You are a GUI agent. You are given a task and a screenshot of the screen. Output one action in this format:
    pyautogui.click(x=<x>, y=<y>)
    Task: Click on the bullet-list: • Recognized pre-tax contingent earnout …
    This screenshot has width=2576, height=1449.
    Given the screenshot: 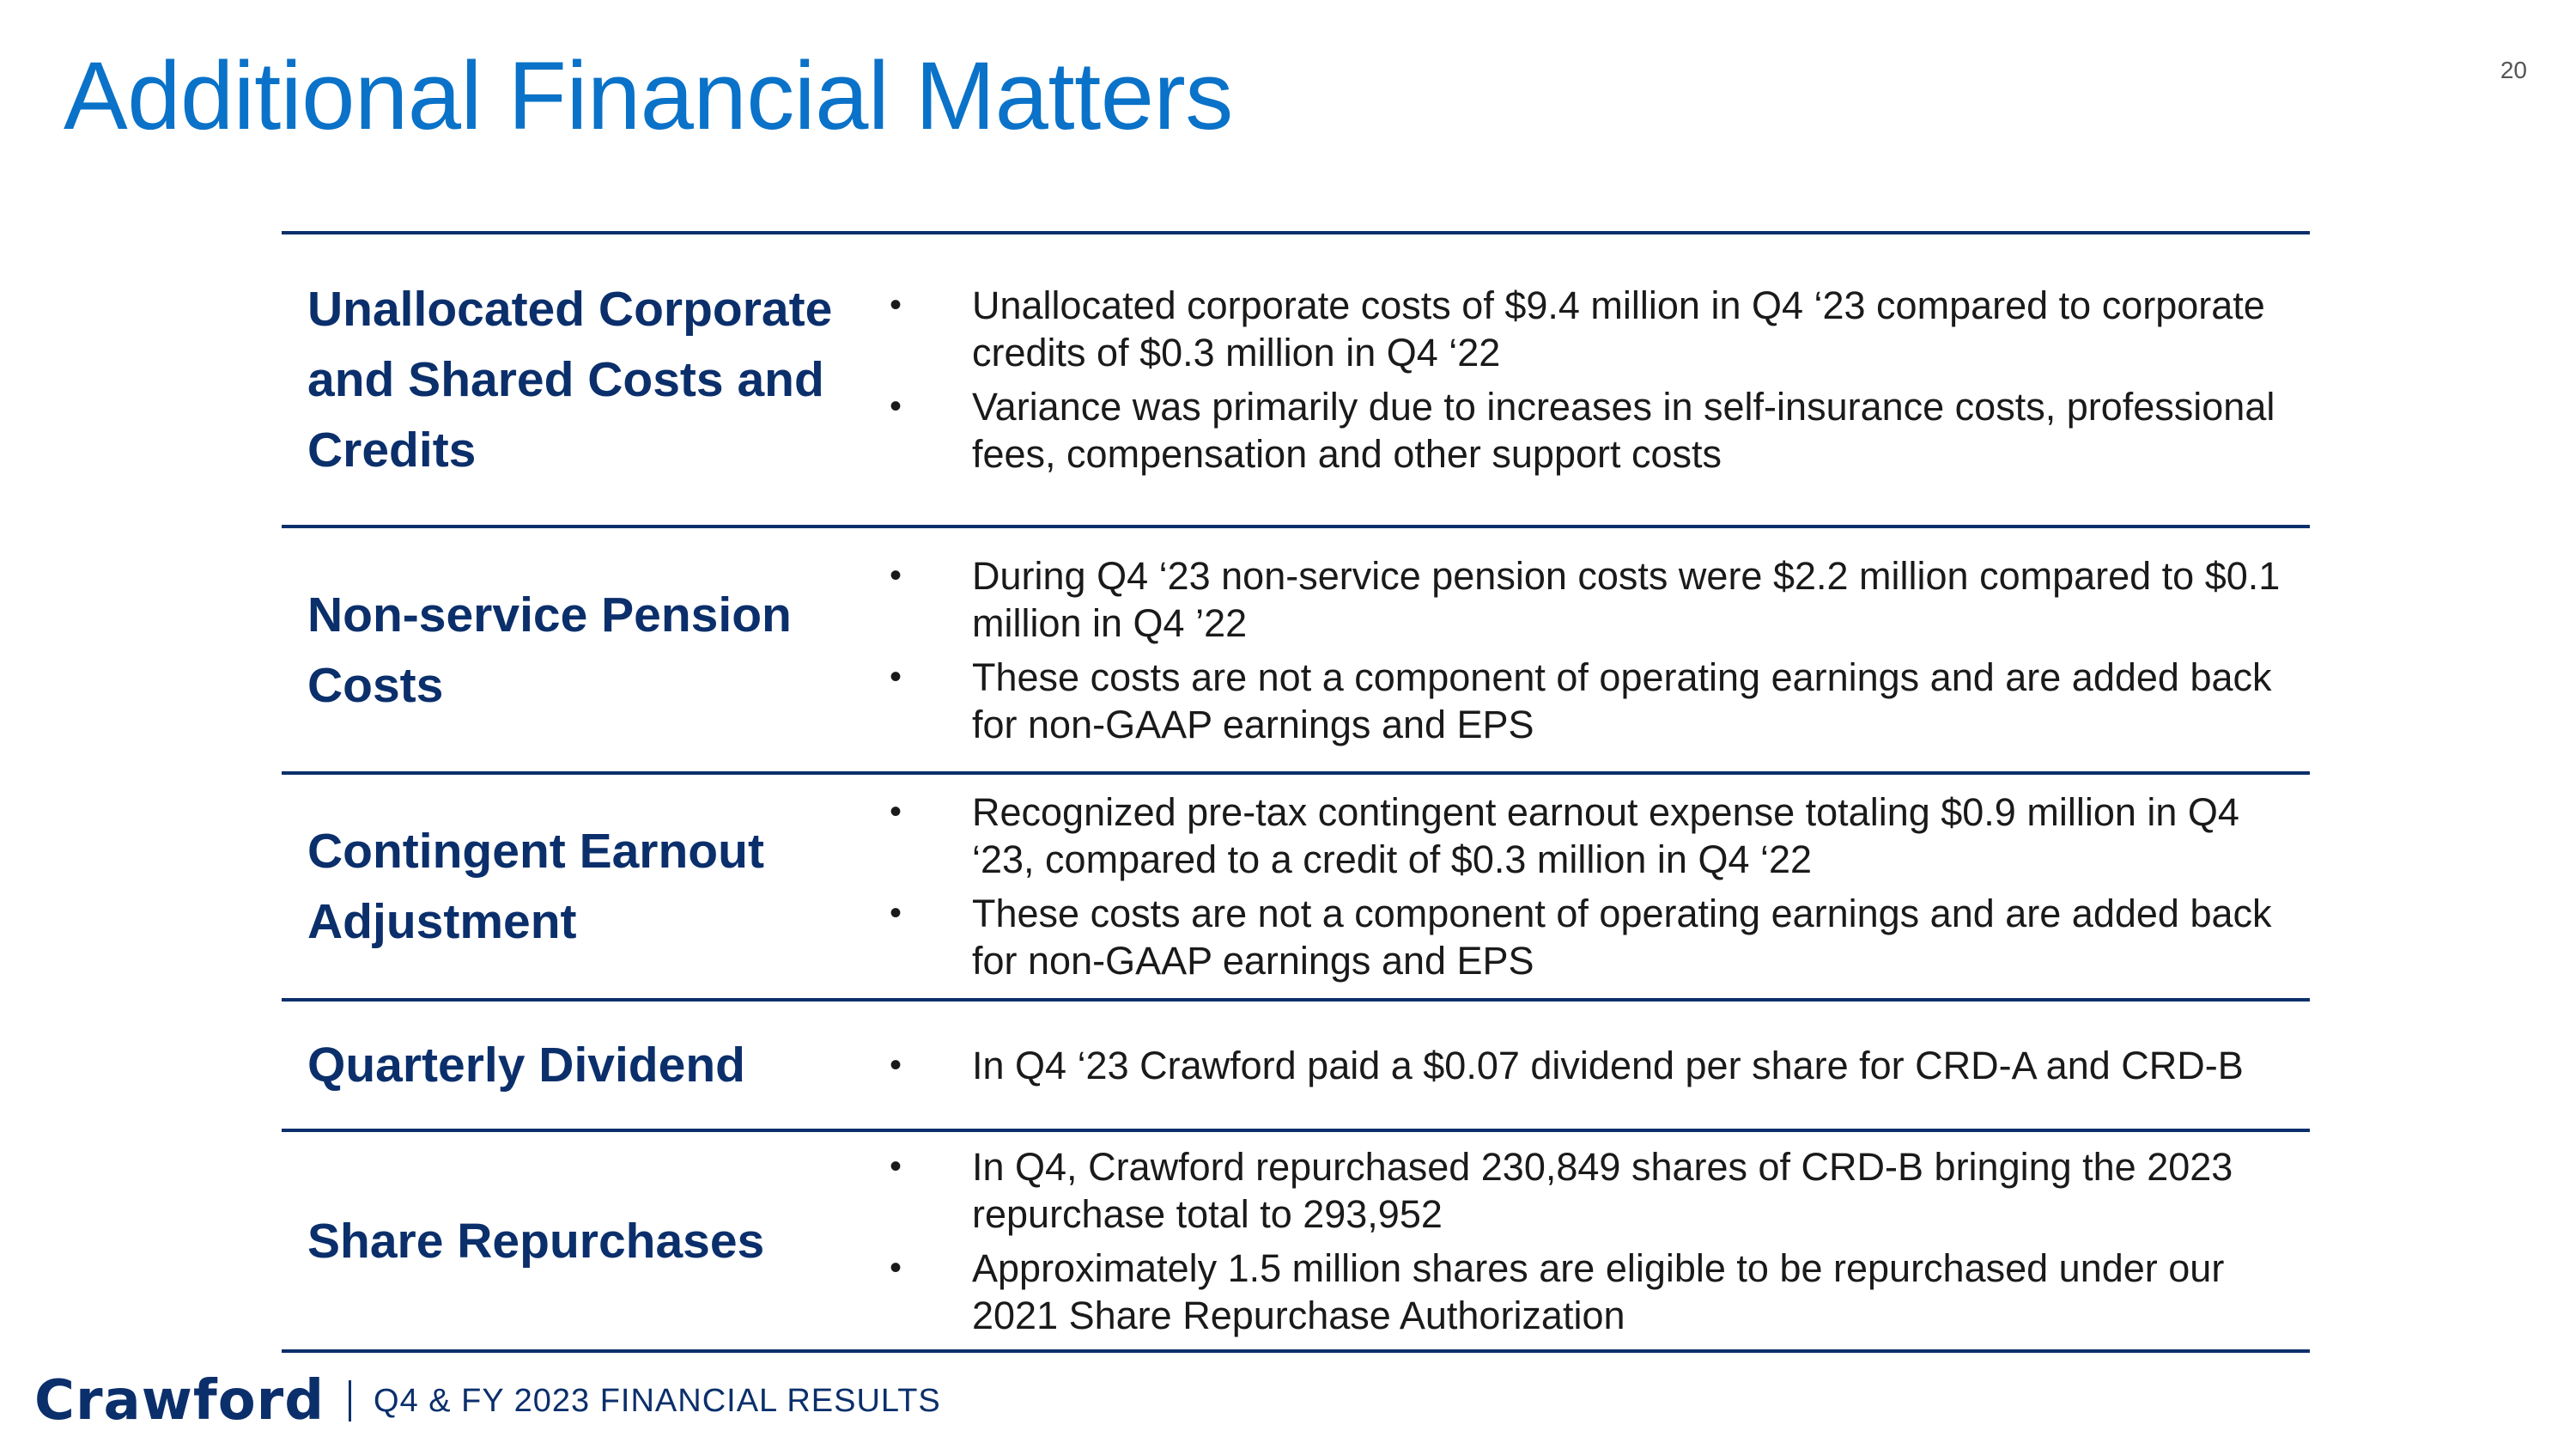 What is the action you would take?
    pyautogui.click(x=1597, y=886)
    